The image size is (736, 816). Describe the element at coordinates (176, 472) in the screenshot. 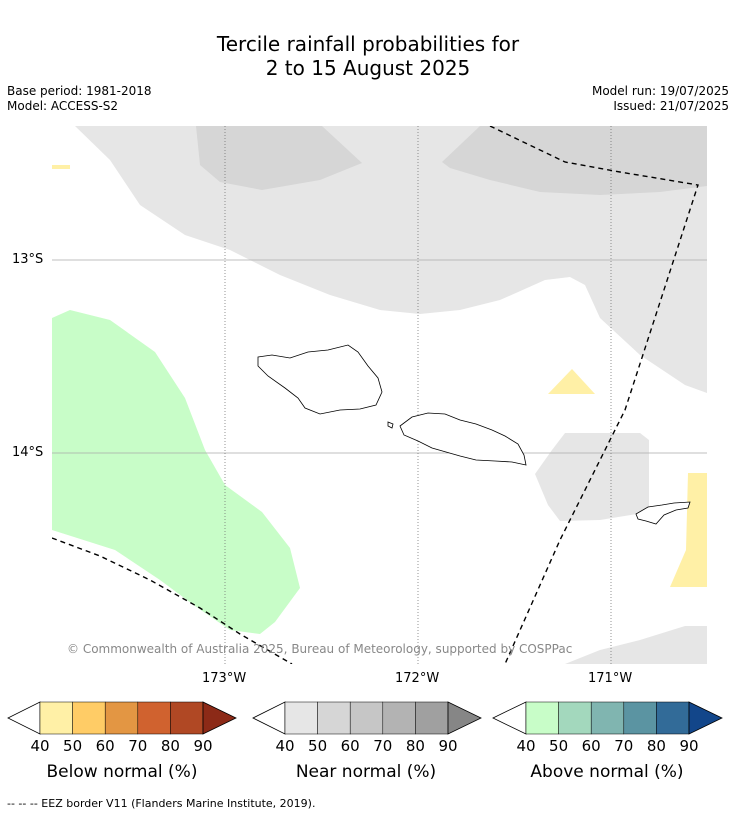

I see `above-normal-40-region` at that location.